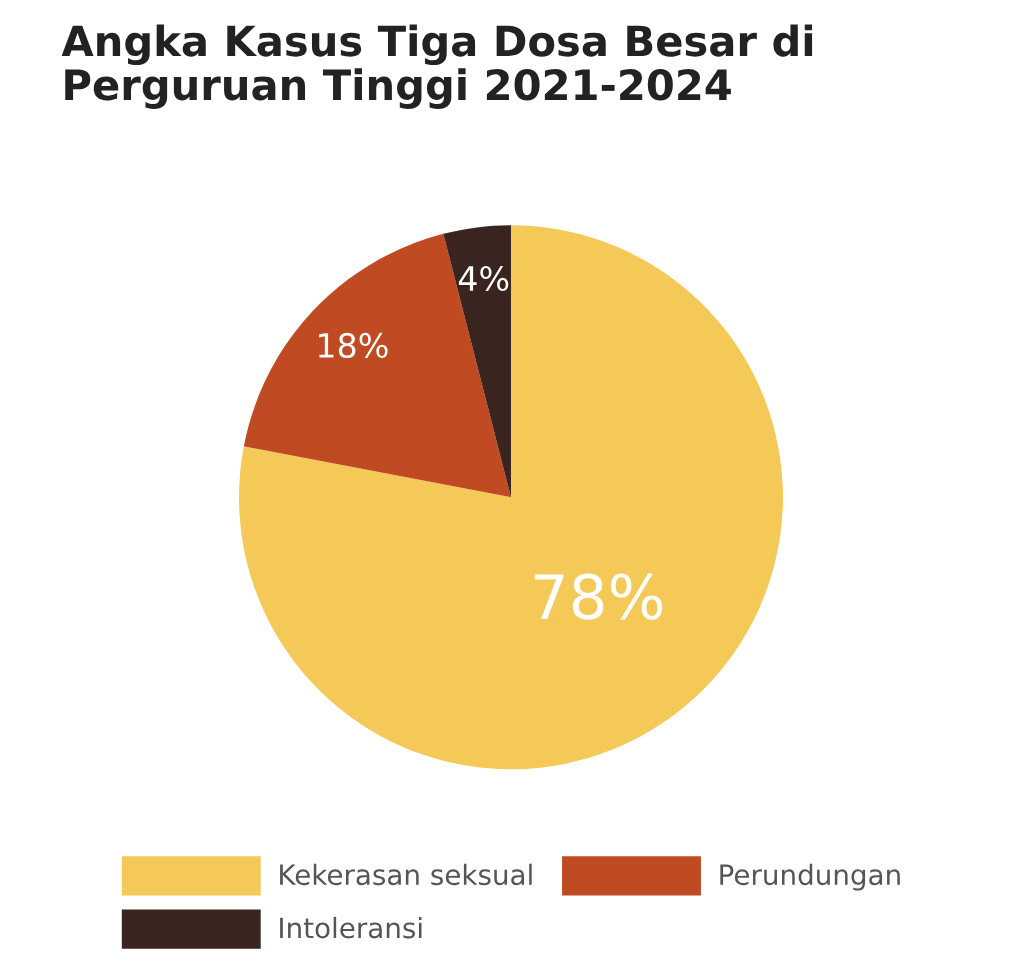 The height and width of the screenshot is (977, 1024). What do you see at coordinates (437, 66) in the screenshot?
I see `chart-title: Angka Kasus Tiga Dosa Besar di Perguruan Tinggi 2021-2024` at bounding box center [437, 66].